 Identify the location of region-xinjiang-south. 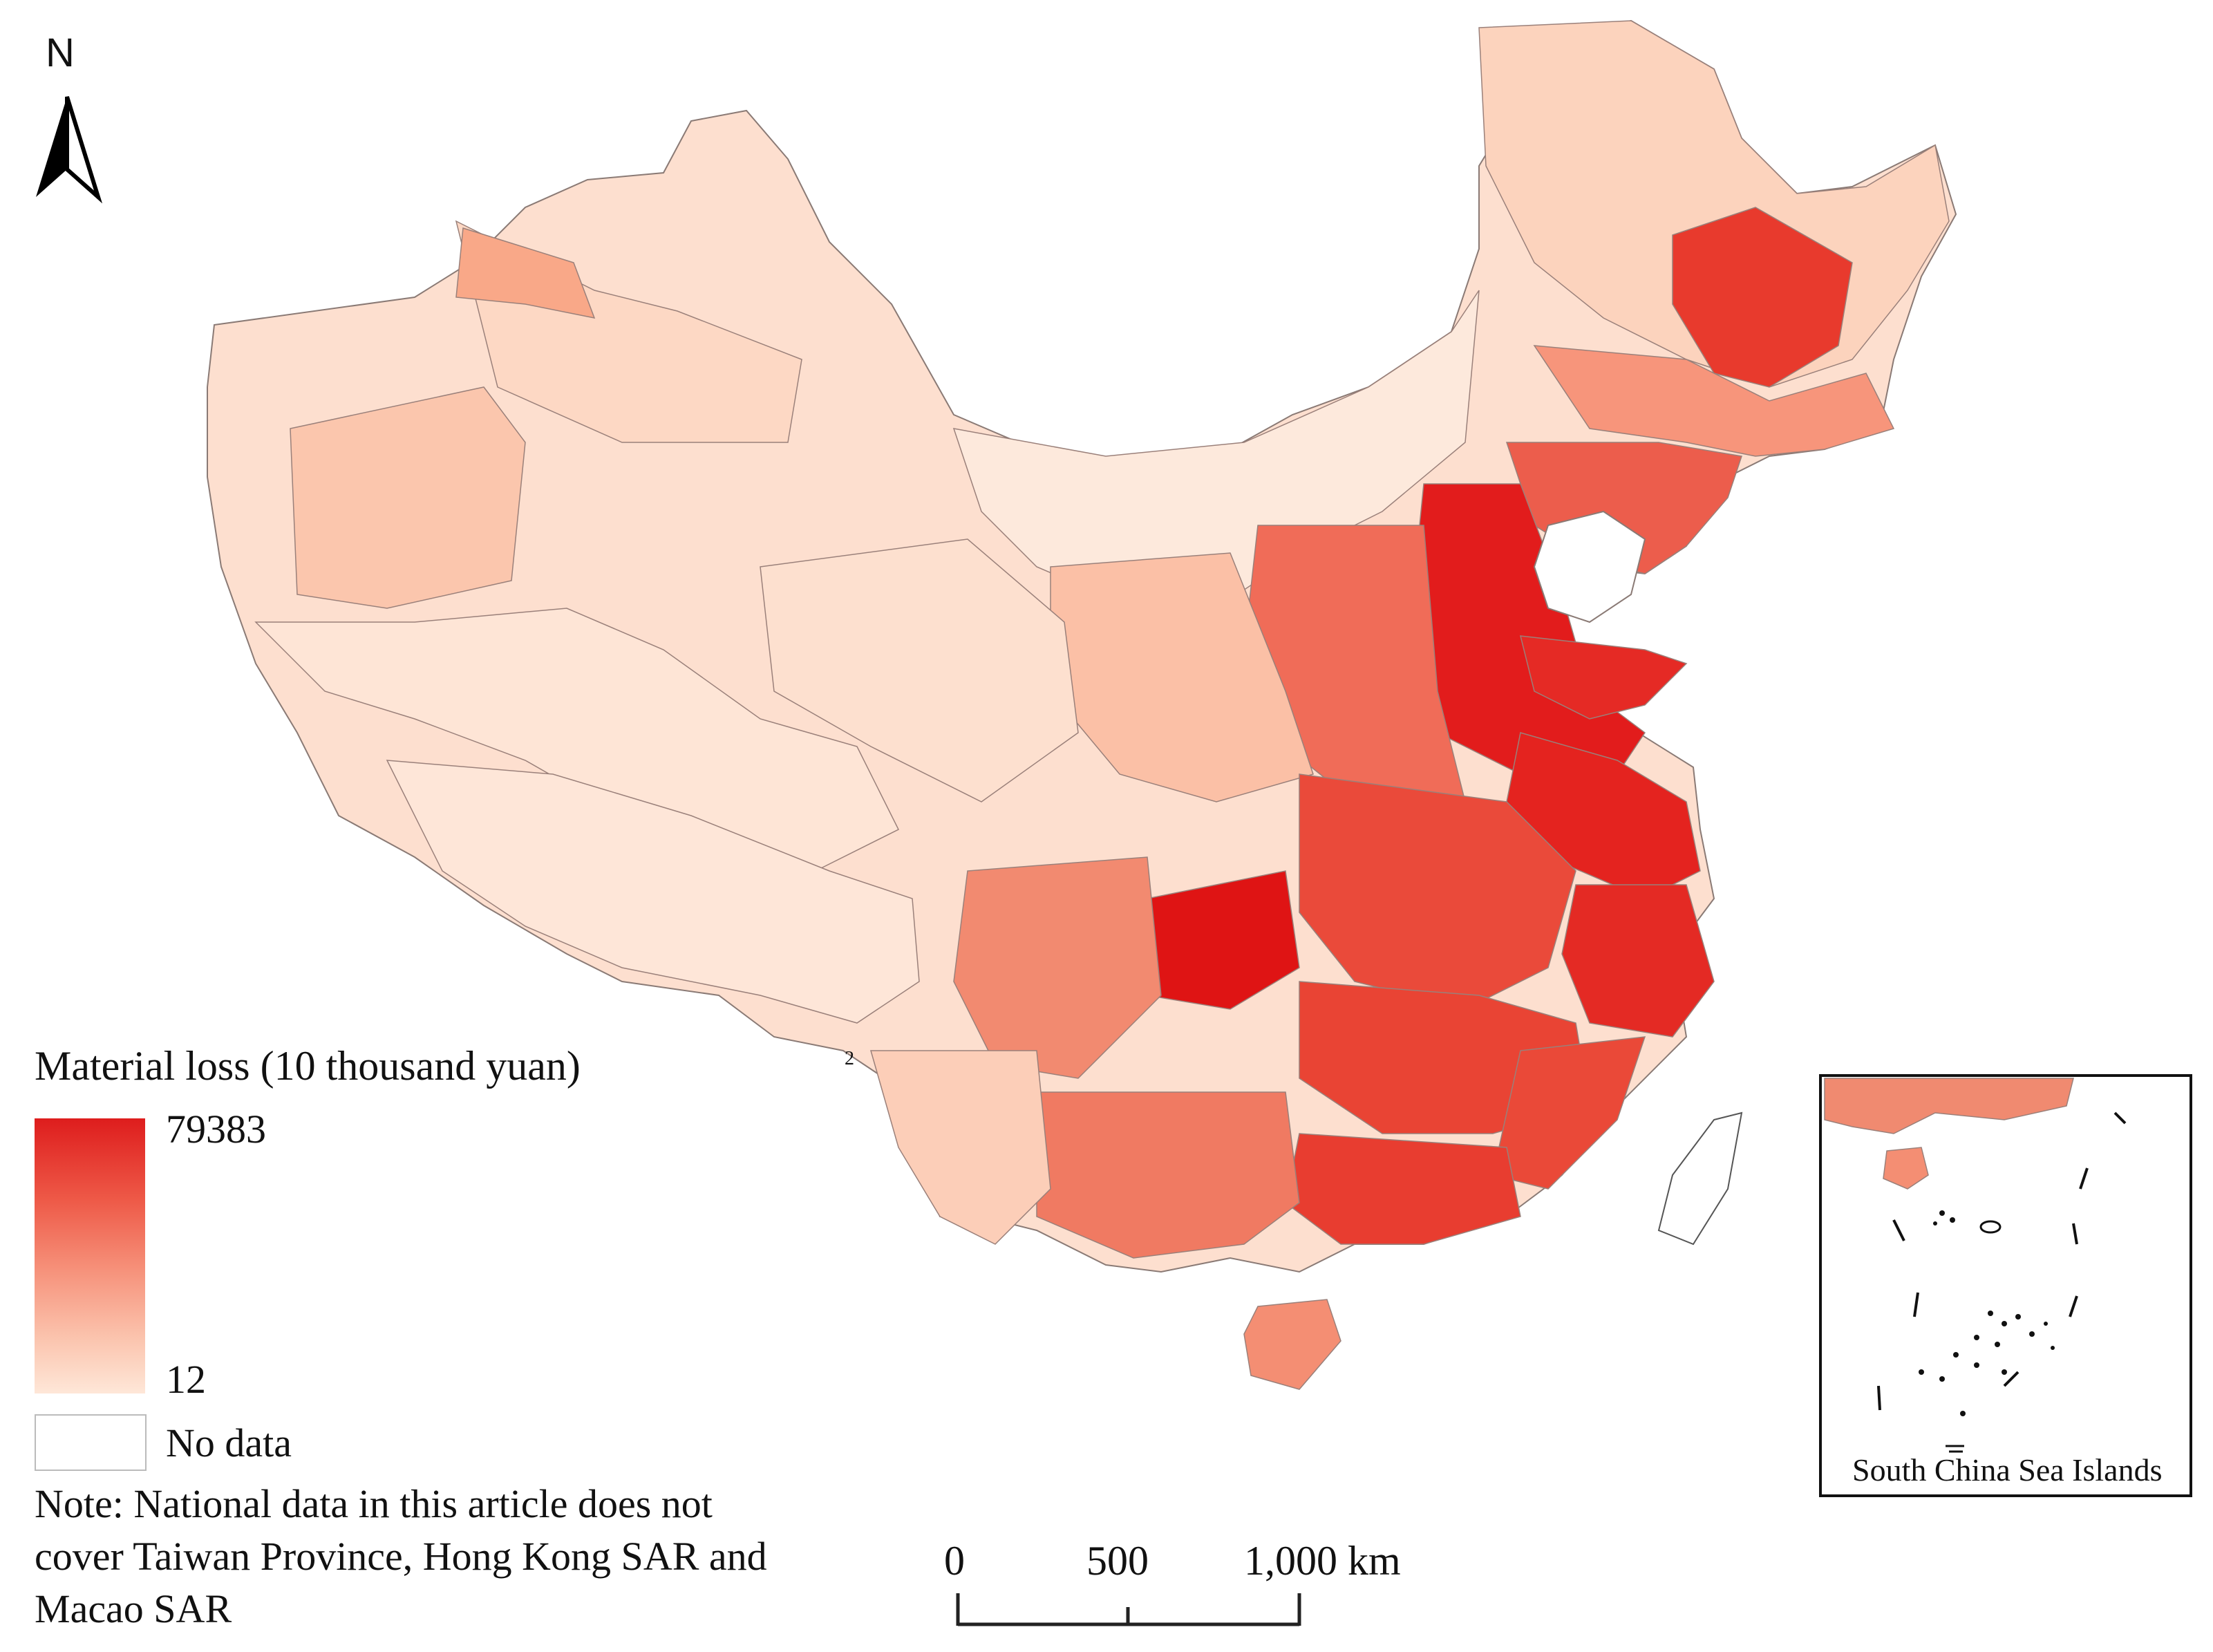
(577, 740).